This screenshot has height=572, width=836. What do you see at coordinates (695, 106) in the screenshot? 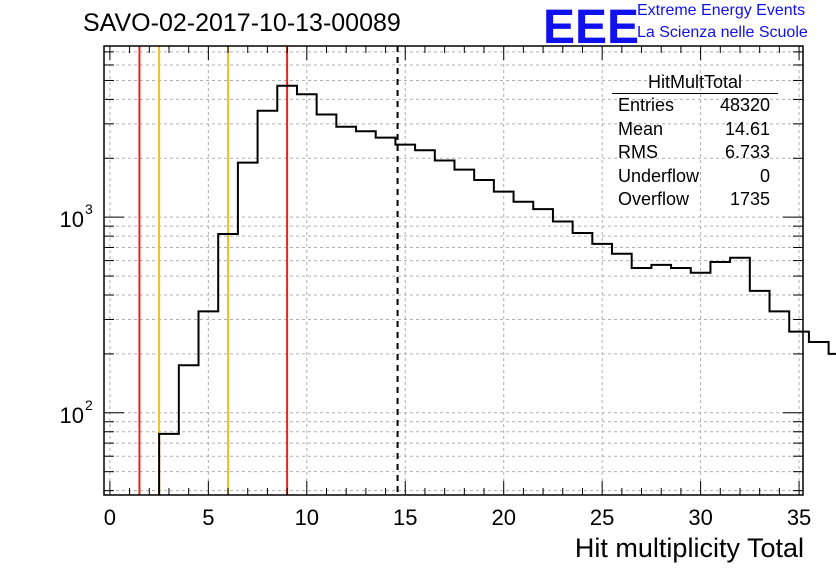
I see `stats-row-entries: Entries 48320` at bounding box center [695, 106].